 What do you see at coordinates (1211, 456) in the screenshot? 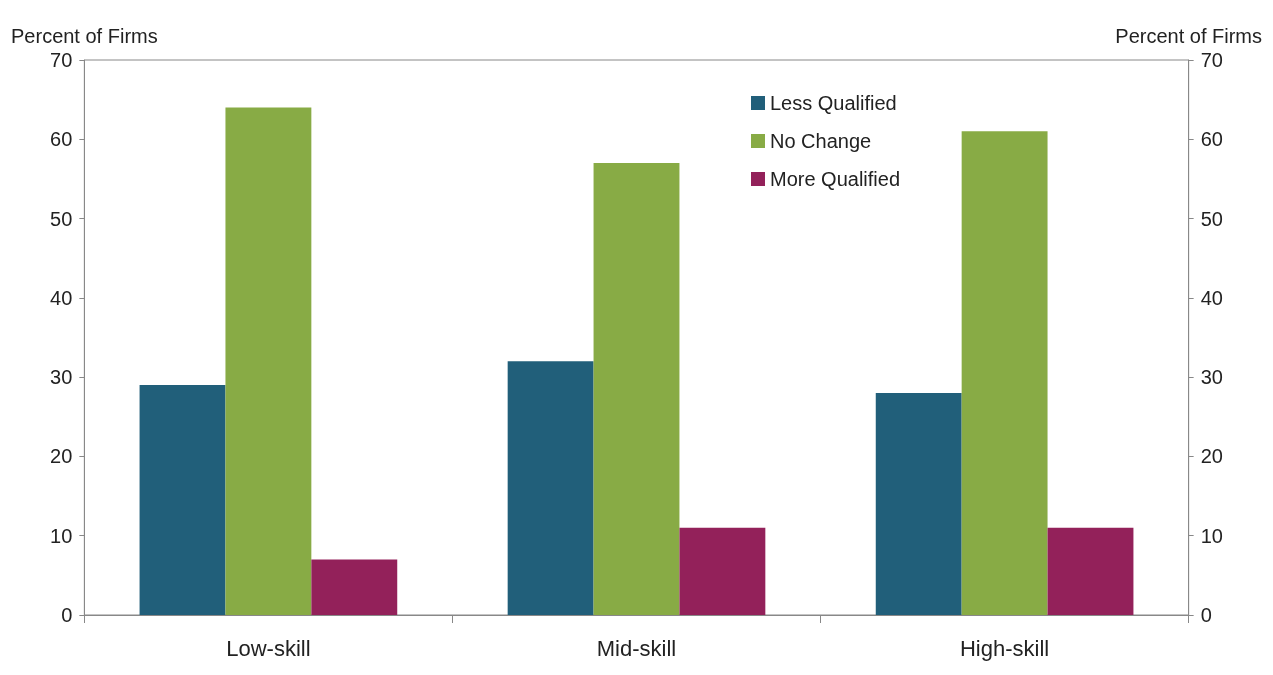
I see `y2-tick-label: 20` at bounding box center [1211, 456].